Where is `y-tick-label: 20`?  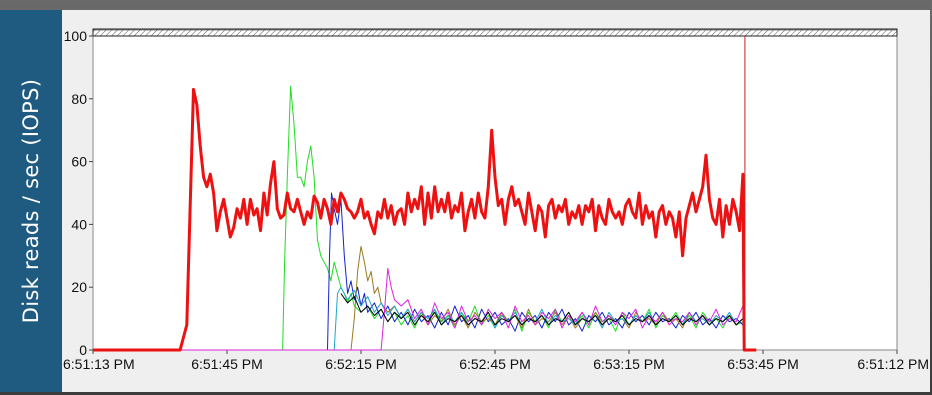
y-tick-label: 20 is located at coordinates (79, 287).